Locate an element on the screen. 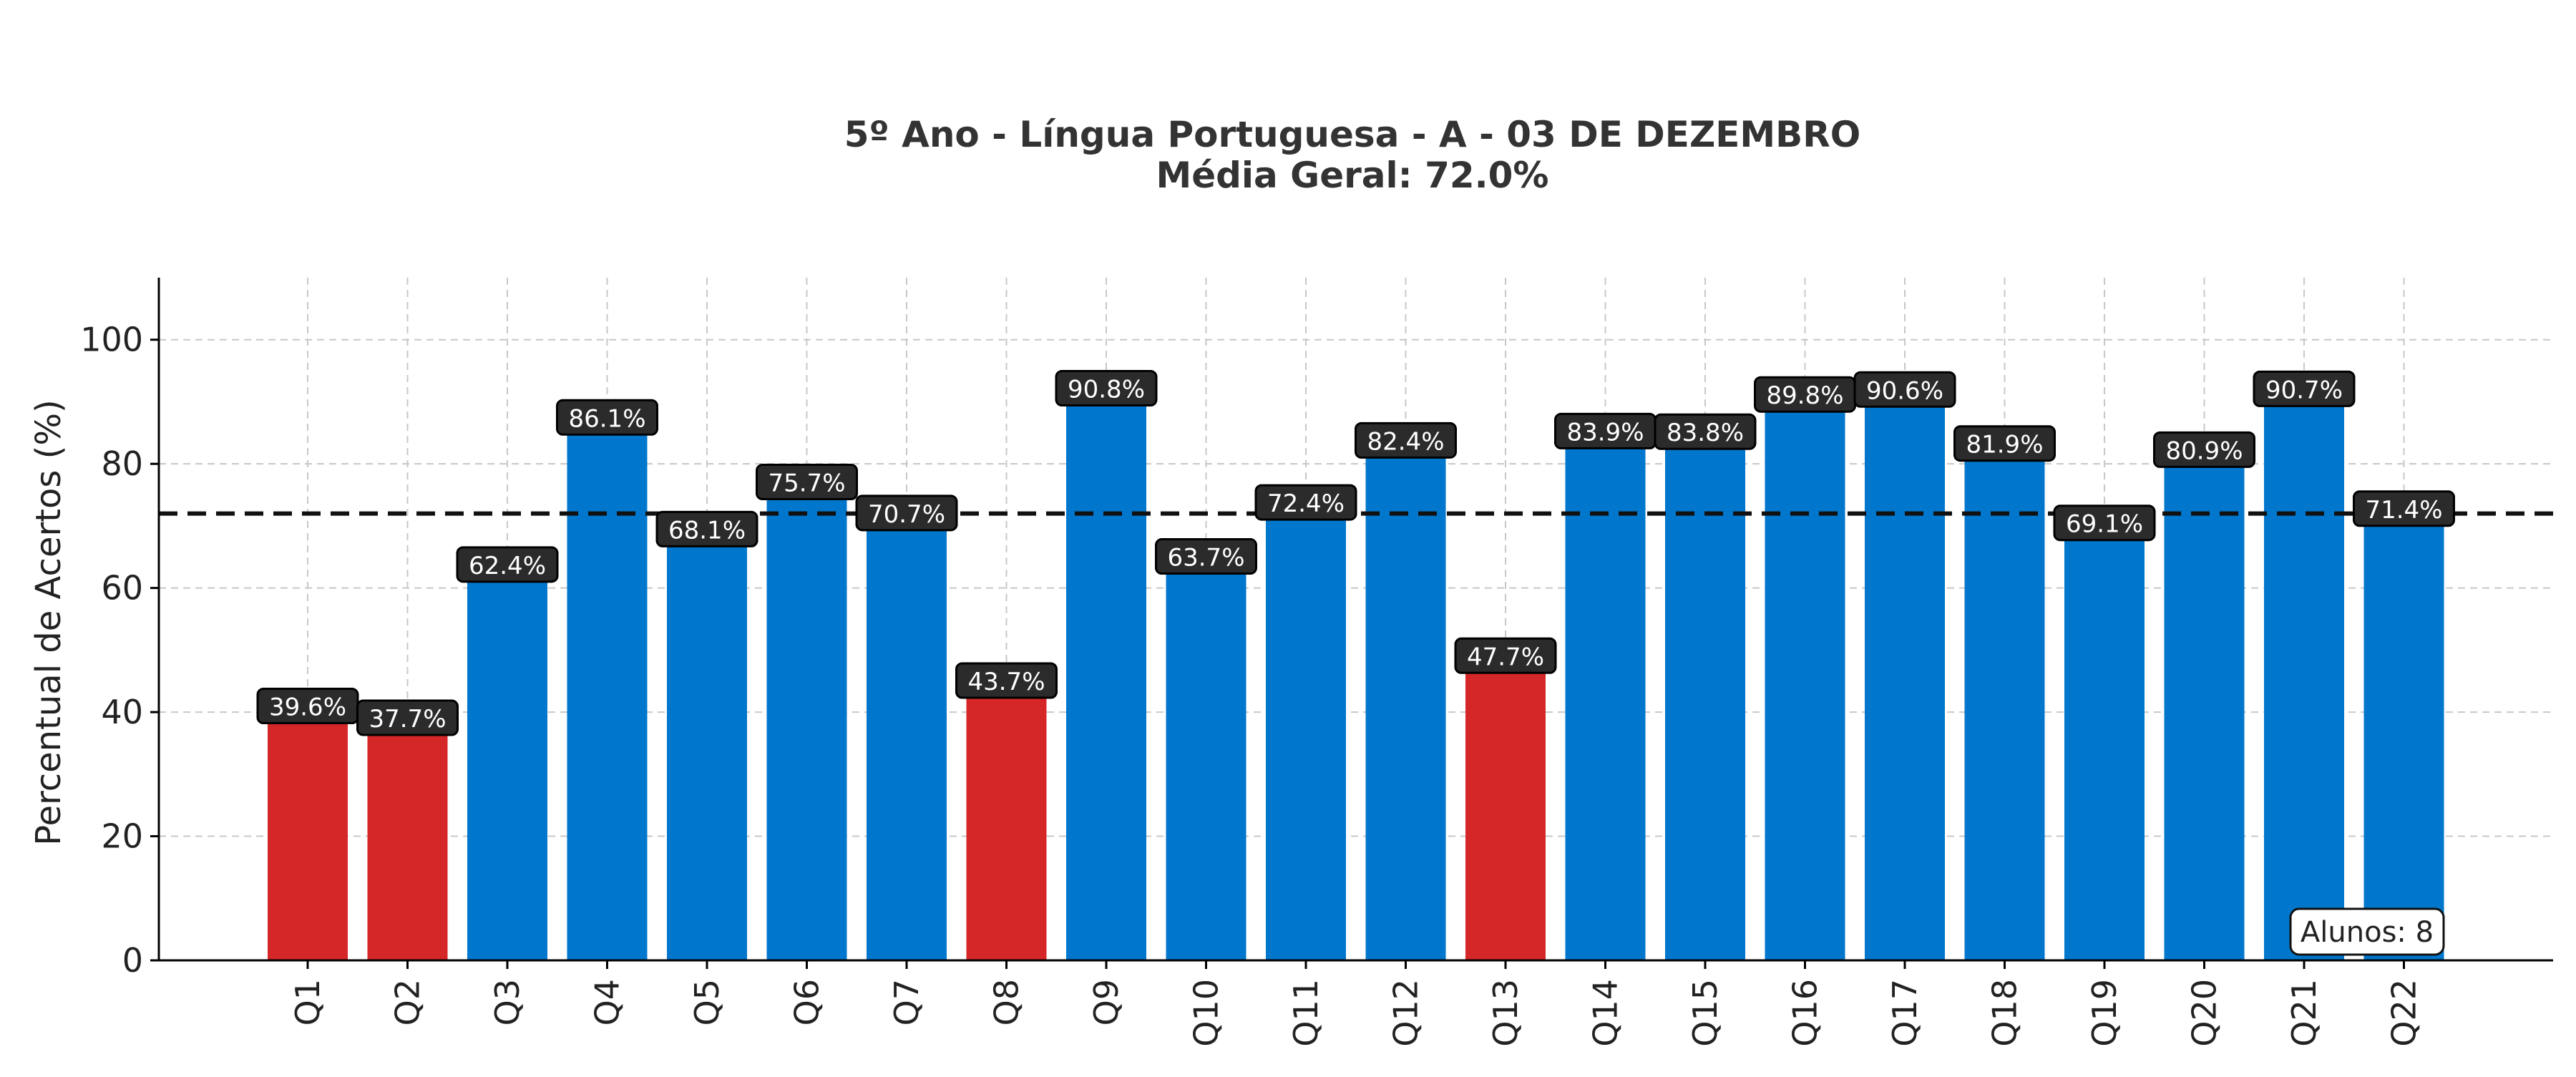  data-label: 83.9% is located at coordinates (1605, 432).